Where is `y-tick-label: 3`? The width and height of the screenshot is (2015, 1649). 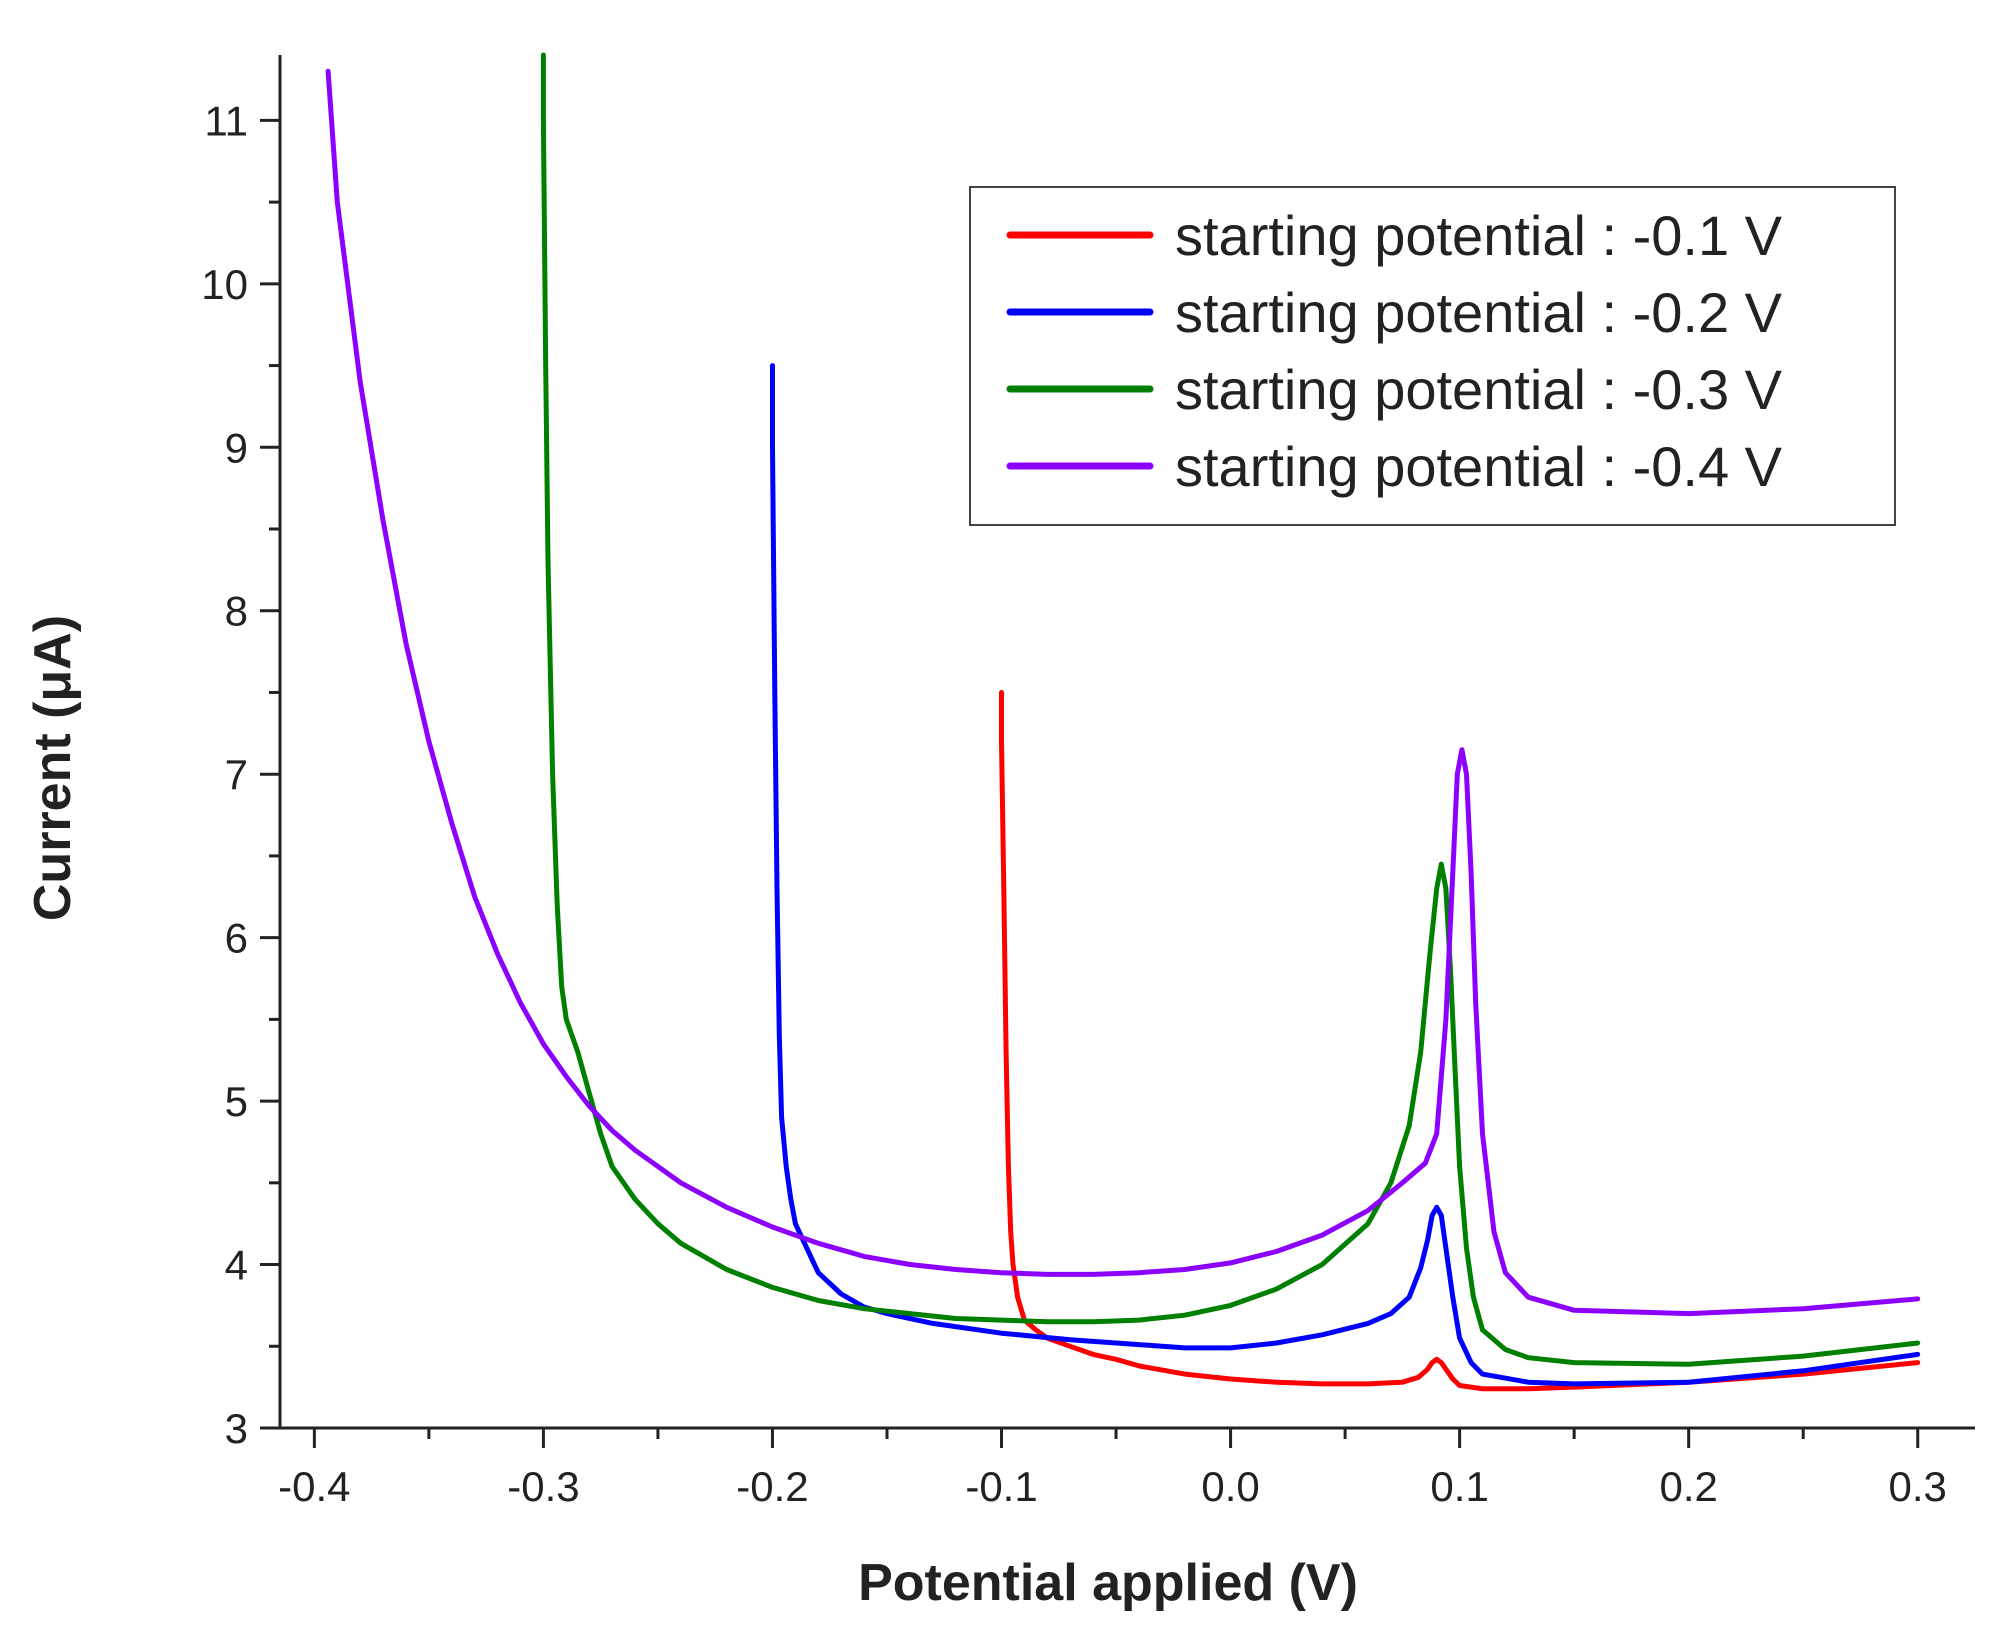 y-tick-label: 3 is located at coordinates (236, 1428).